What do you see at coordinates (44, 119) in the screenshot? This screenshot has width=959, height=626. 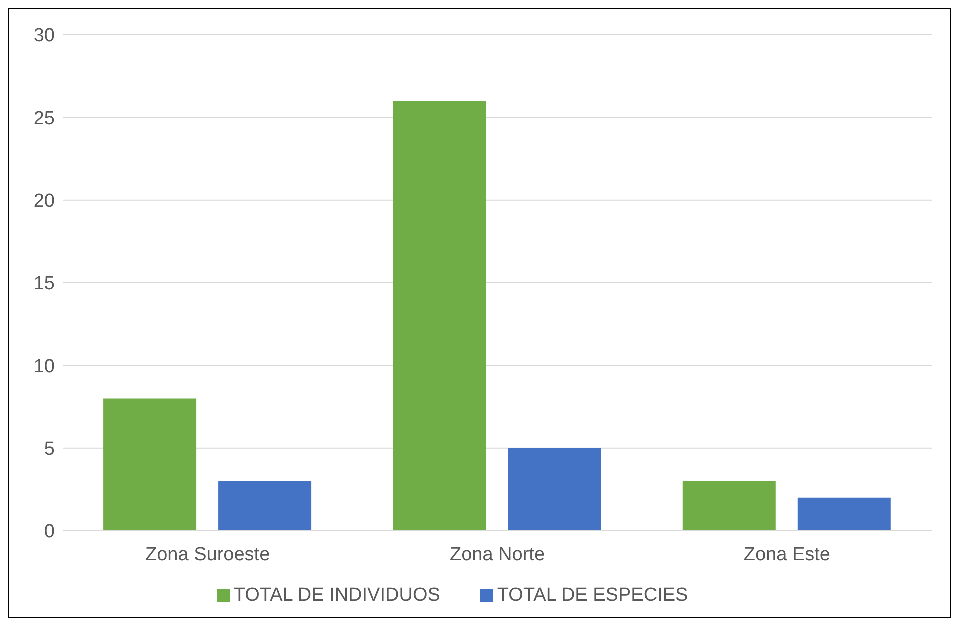 I see `y-tick-label: 25` at bounding box center [44, 119].